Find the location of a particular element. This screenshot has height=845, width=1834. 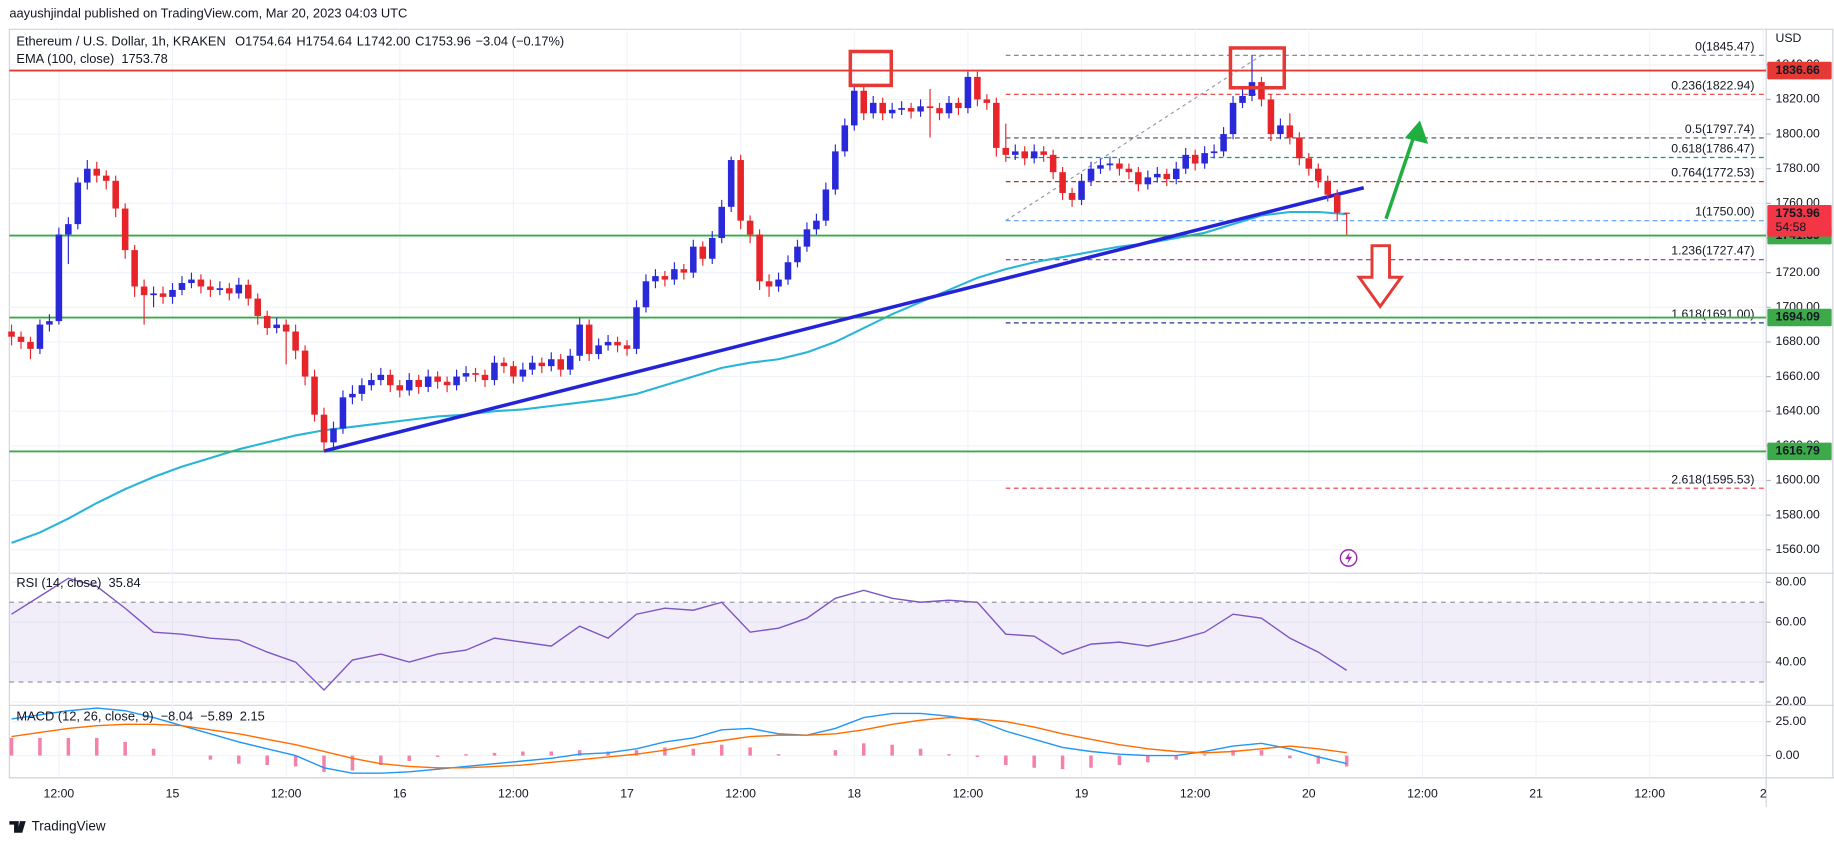

price-label: 1694.09 is located at coordinates (1798, 317).